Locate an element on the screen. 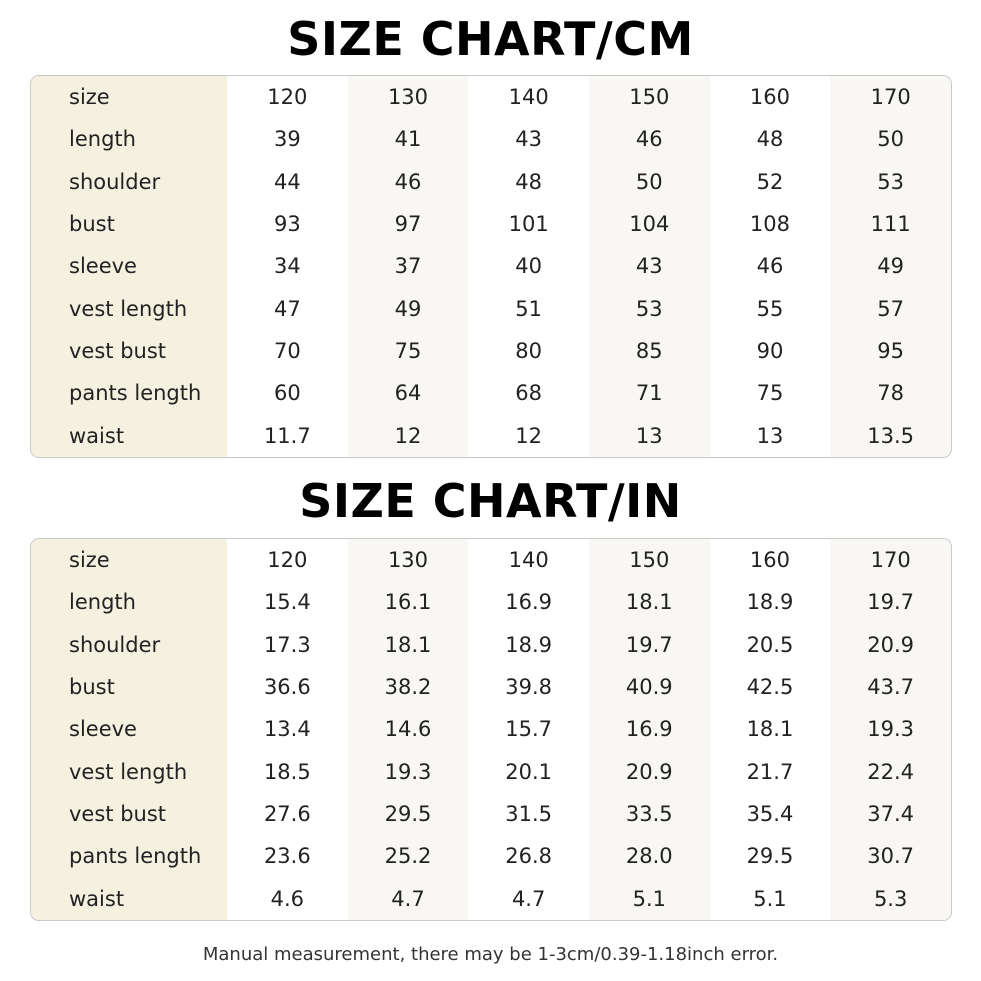  table-cell: 111 is located at coordinates (890, 224).